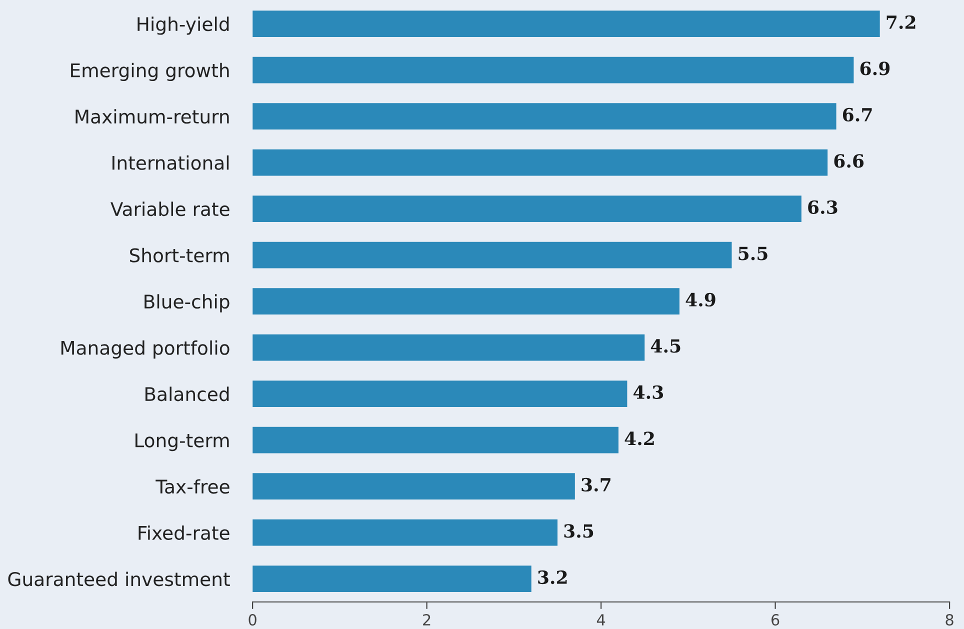  What do you see at coordinates (552, 577) in the screenshot?
I see `data-label: 3.2` at bounding box center [552, 577].